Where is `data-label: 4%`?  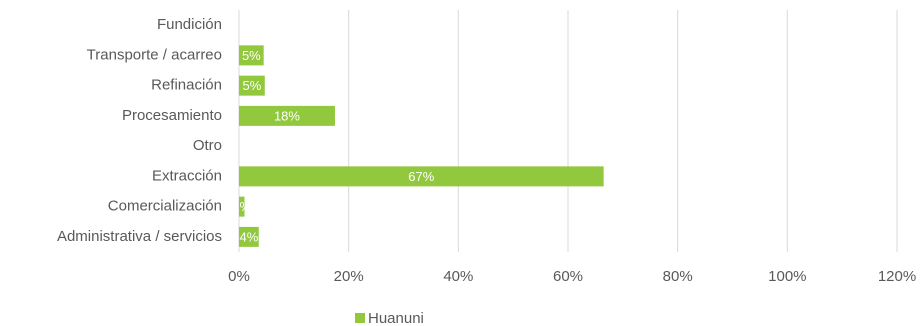
data-label: 4% is located at coordinates (248, 236).